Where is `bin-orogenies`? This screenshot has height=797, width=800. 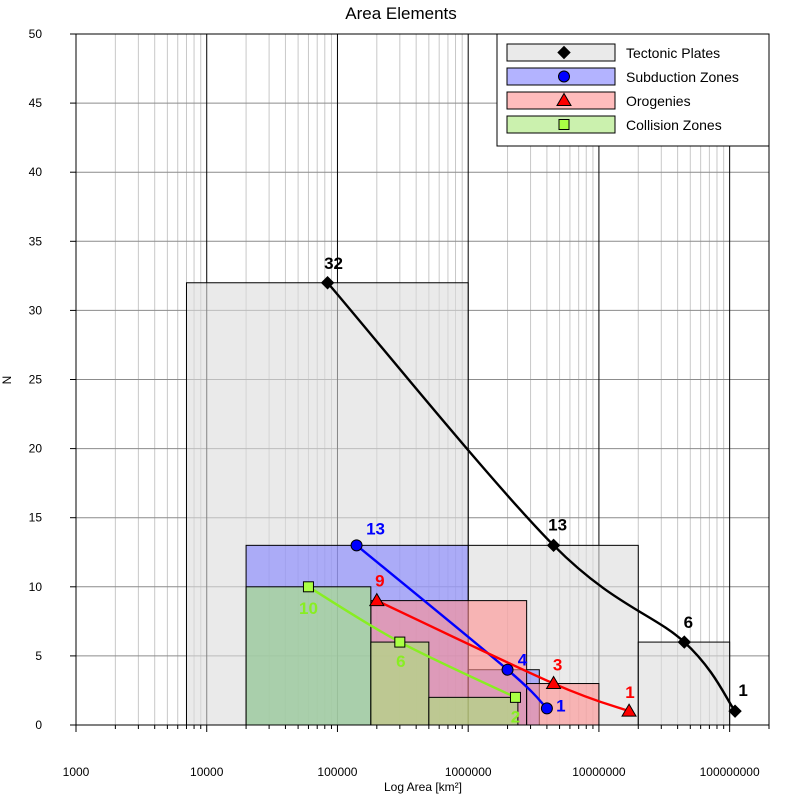 bin-orogenies is located at coordinates (563, 704).